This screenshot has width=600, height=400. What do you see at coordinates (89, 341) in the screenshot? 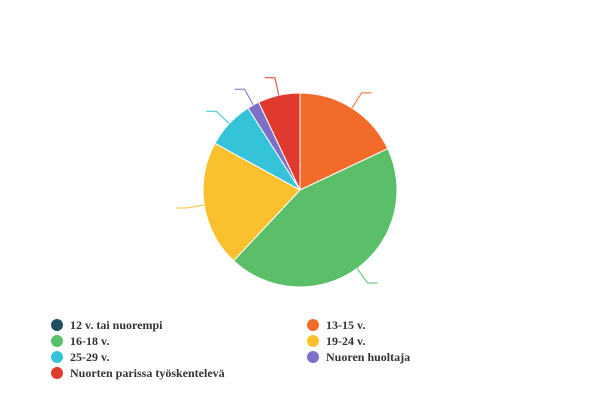
I see `legend-label: 16-18 v.` at bounding box center [89, 341].